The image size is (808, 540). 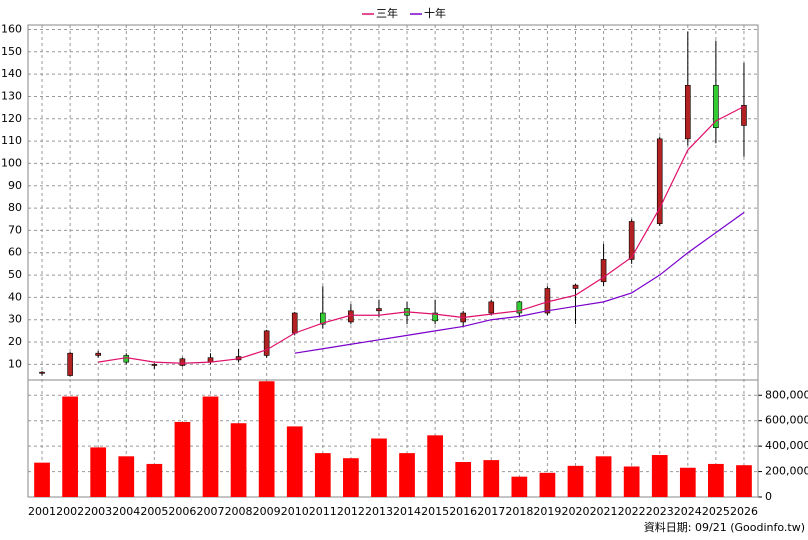 I want to click on legend-label: 三年, so click(x=387, y=13).